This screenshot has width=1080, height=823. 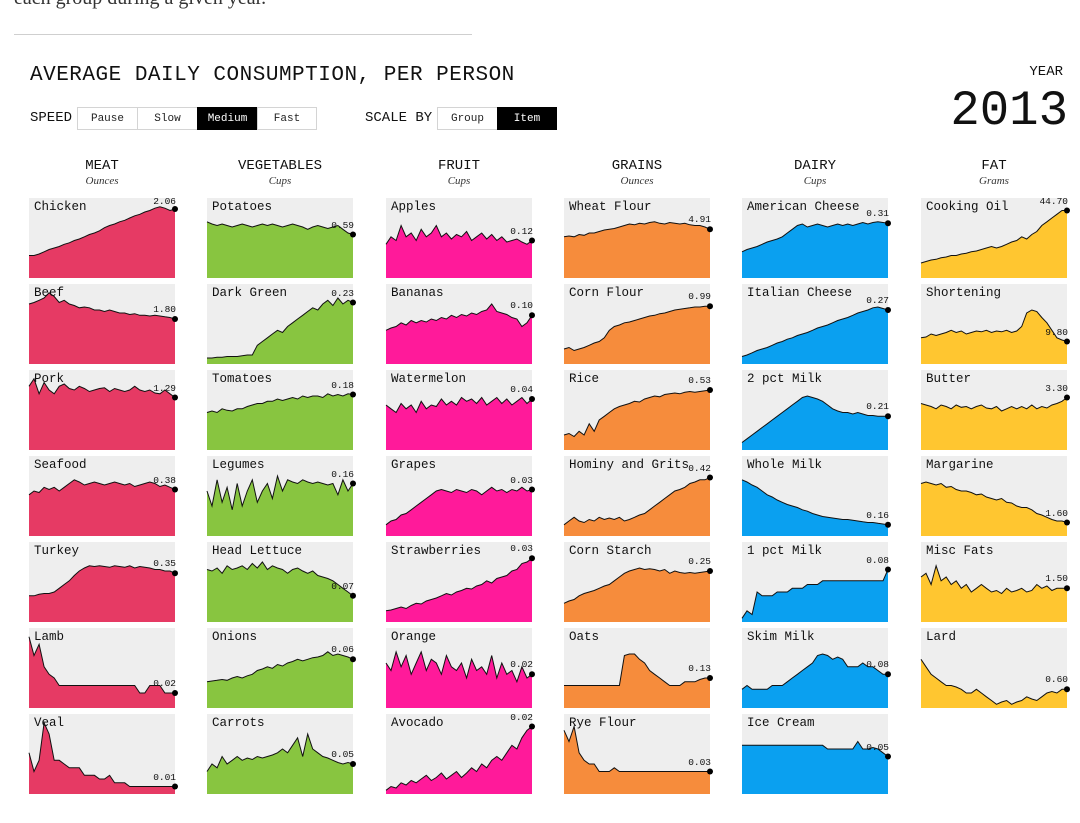 I want to click on panel-turkey: Turkey 0.35, so click(x=103, y=582).